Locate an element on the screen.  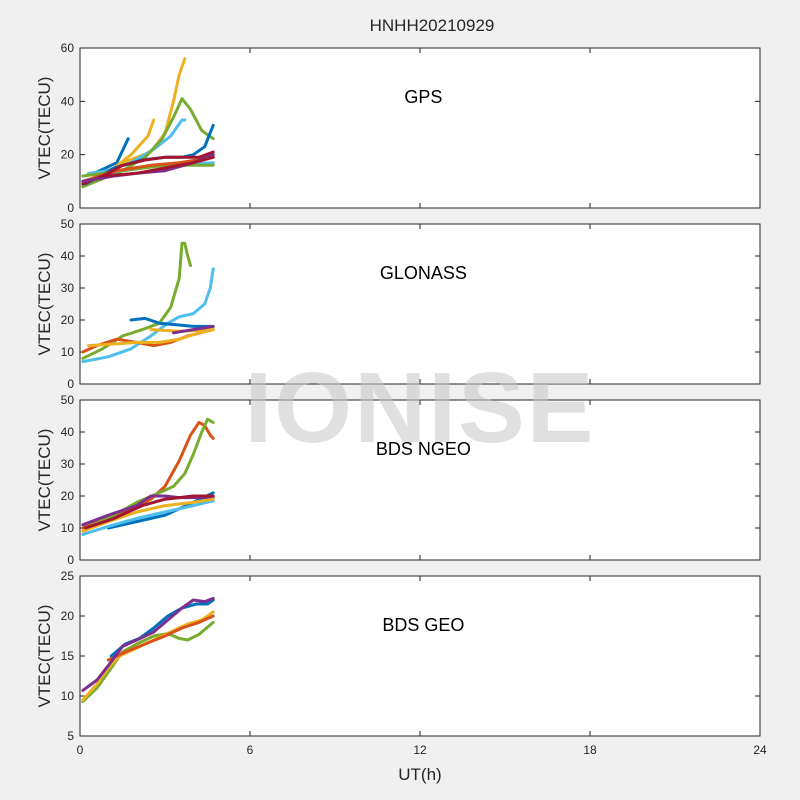
y-tick-label: 25 is located at coordinates (68, 576).